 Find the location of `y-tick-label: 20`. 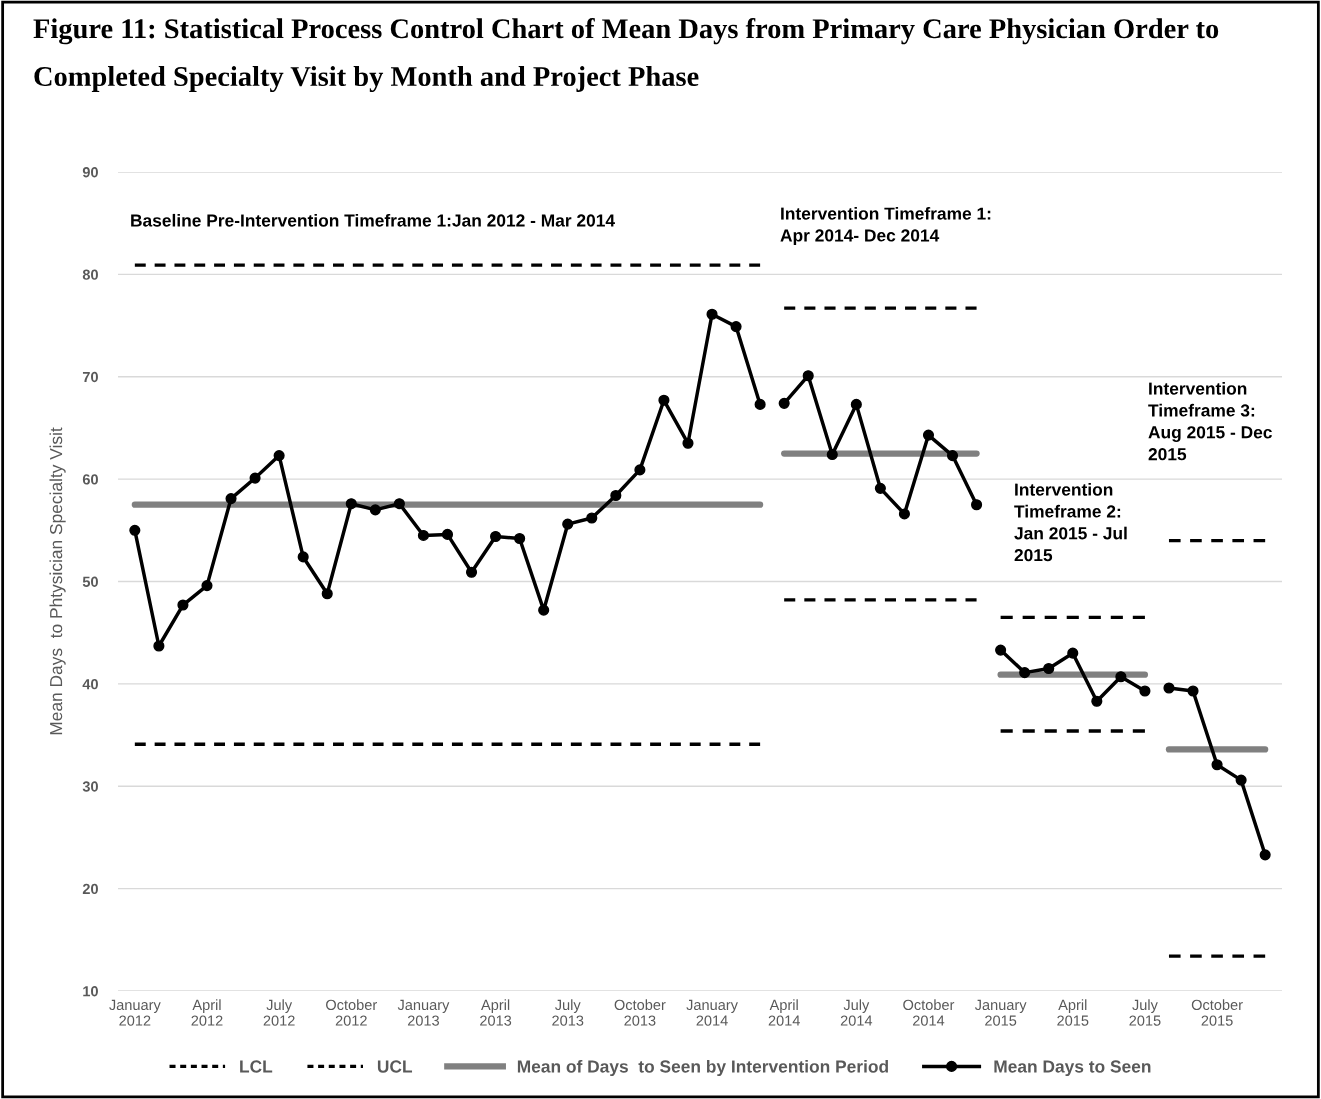

y-tick-label: 20 is located at coordinates (90, 889).